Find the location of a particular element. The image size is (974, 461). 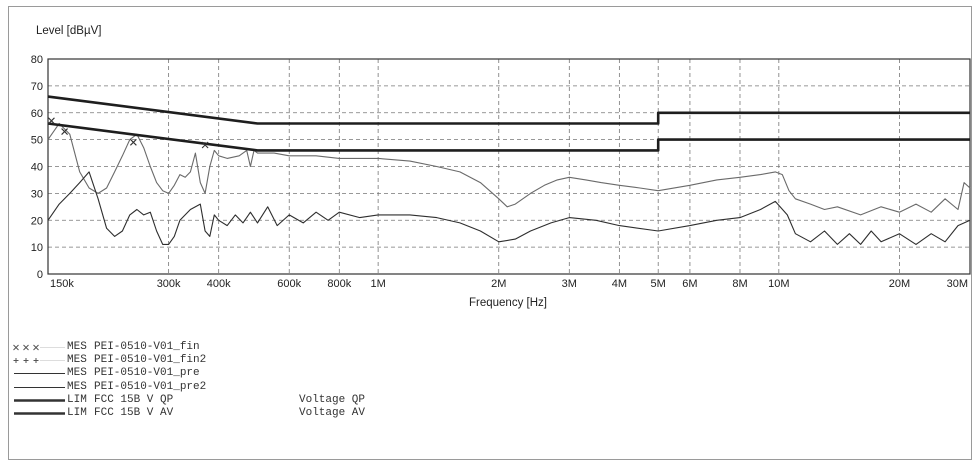

legend-name: FCC 15B V QP is located at coordinates (134, 399).